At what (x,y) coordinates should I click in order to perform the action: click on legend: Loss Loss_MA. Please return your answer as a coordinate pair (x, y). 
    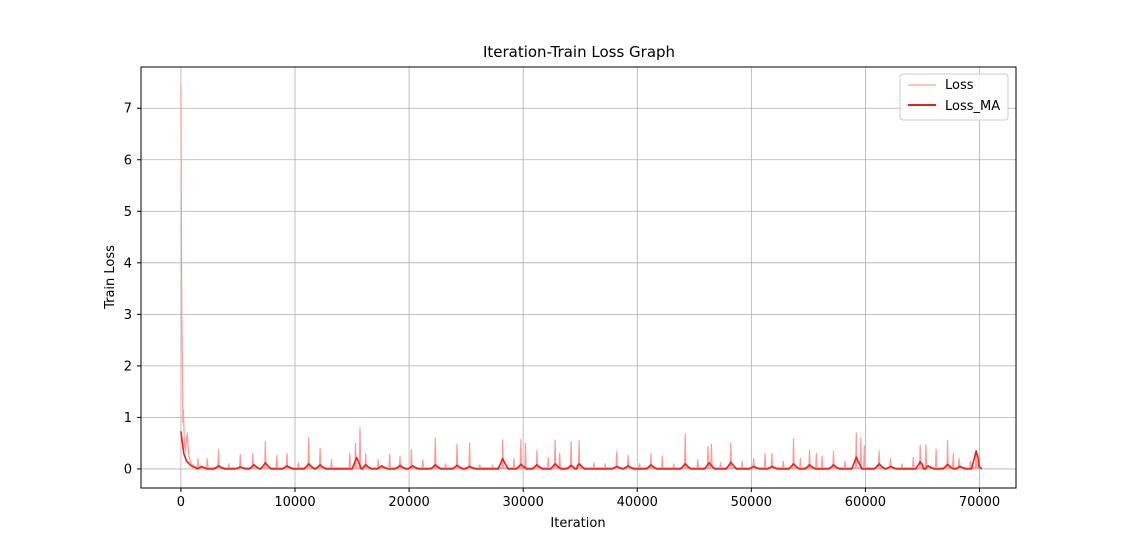
    Looking at the image, I should click on (954, 97).